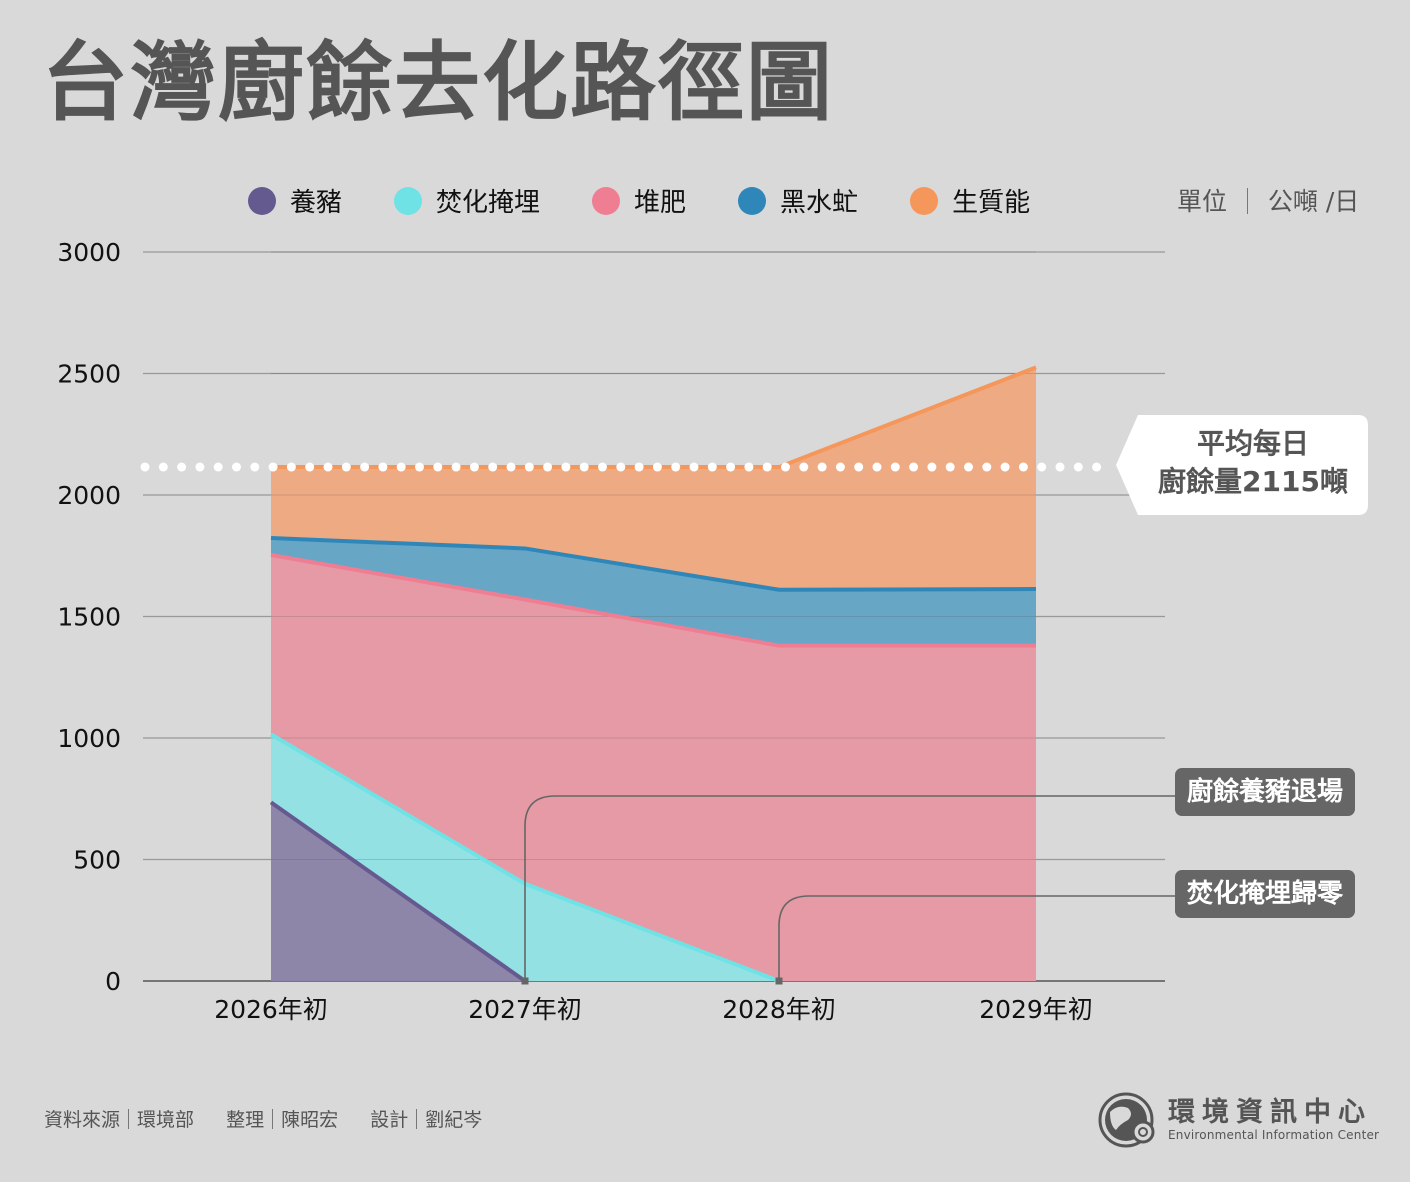 The height and width of the screenshot is (1182, 1410). Describe the element at coordinates (1202, 201) in the screenshot. I see `unit-label-text: 單位` at that location.